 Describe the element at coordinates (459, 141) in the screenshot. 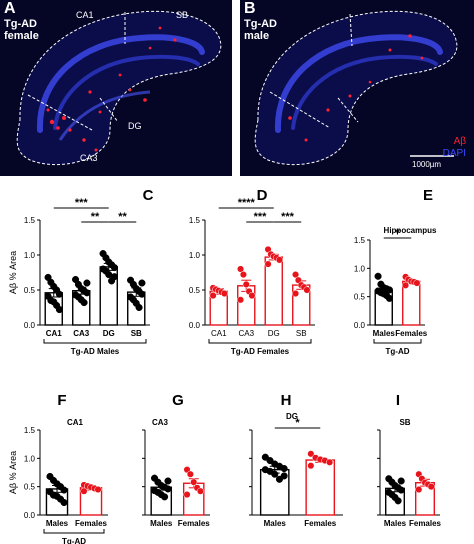

I see `legend-abeta: Aβ` at that location.